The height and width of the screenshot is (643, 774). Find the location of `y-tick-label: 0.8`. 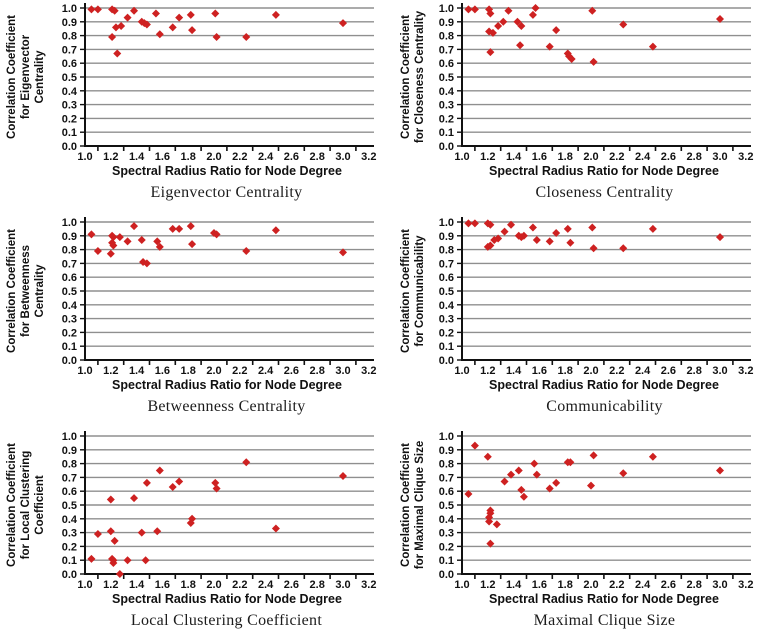

y-tick-label: 0.8 is located at coordinates (446, 37).